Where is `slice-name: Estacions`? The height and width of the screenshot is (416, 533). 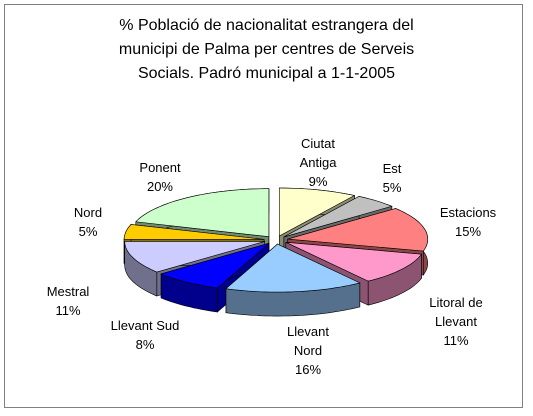 slice-name: Estacions is located at coordinates (468, 212).